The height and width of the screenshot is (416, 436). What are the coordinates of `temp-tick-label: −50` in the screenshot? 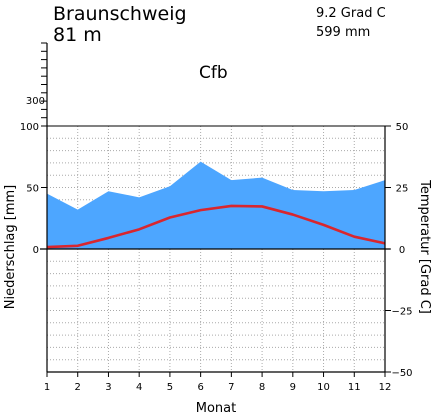 It's located at (401, 373).